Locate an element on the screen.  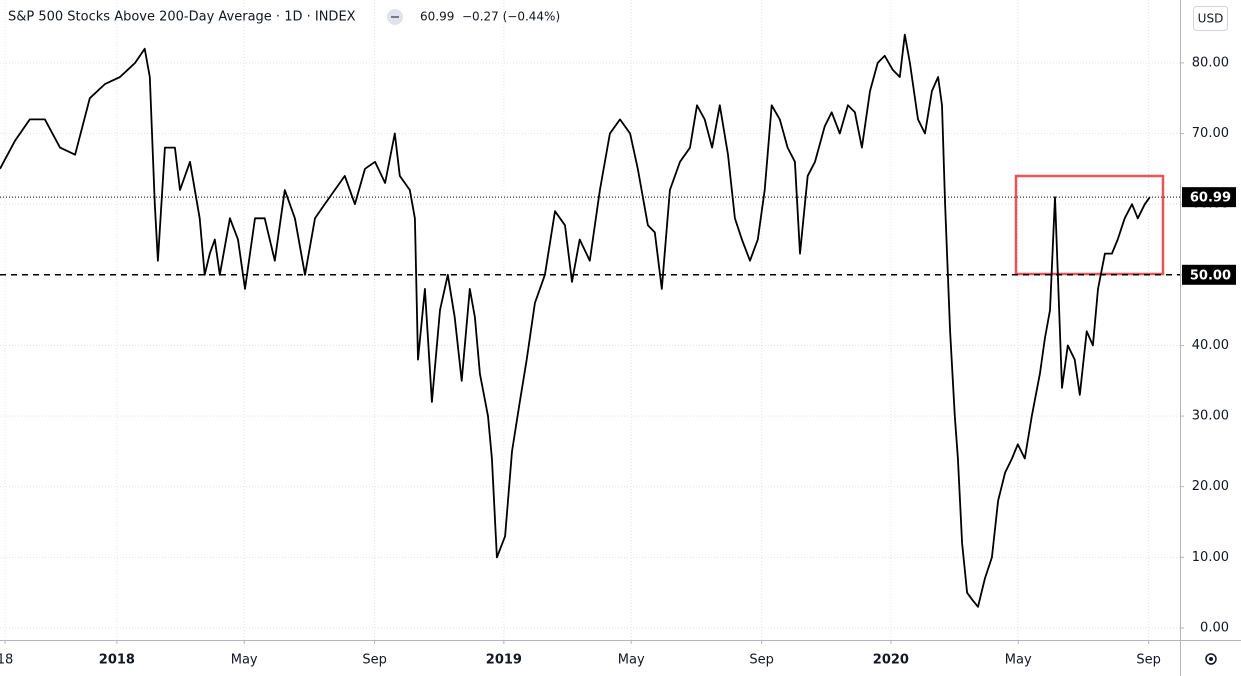
last-price-label-box is located at coordinates (1209, 197).